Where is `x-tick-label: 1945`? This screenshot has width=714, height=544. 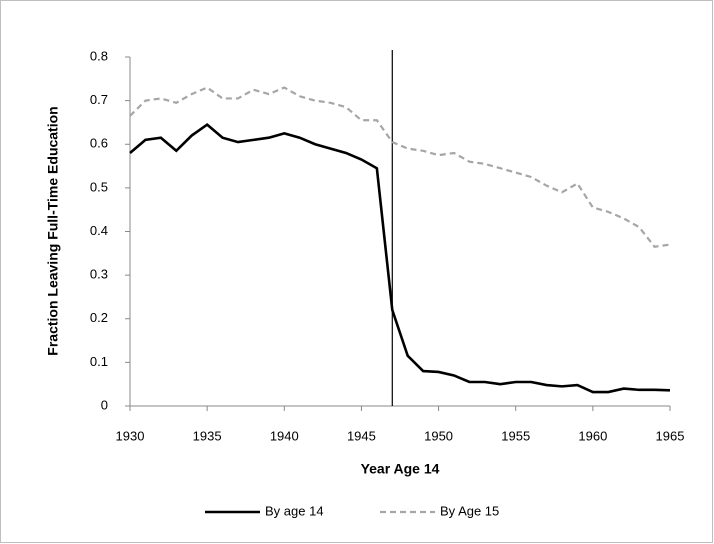
x-tick-label: 1945 is located at coordinates (361, 435).